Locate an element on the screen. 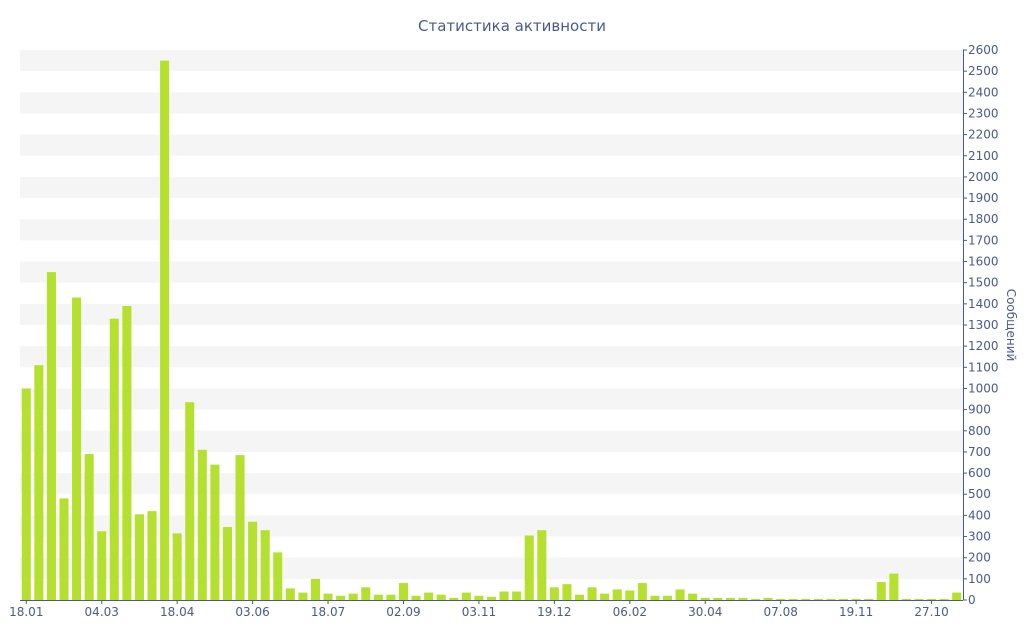 This screenshot has height=644, width=1024. y-tick-label: 800 is located at coordinates (979, 431).